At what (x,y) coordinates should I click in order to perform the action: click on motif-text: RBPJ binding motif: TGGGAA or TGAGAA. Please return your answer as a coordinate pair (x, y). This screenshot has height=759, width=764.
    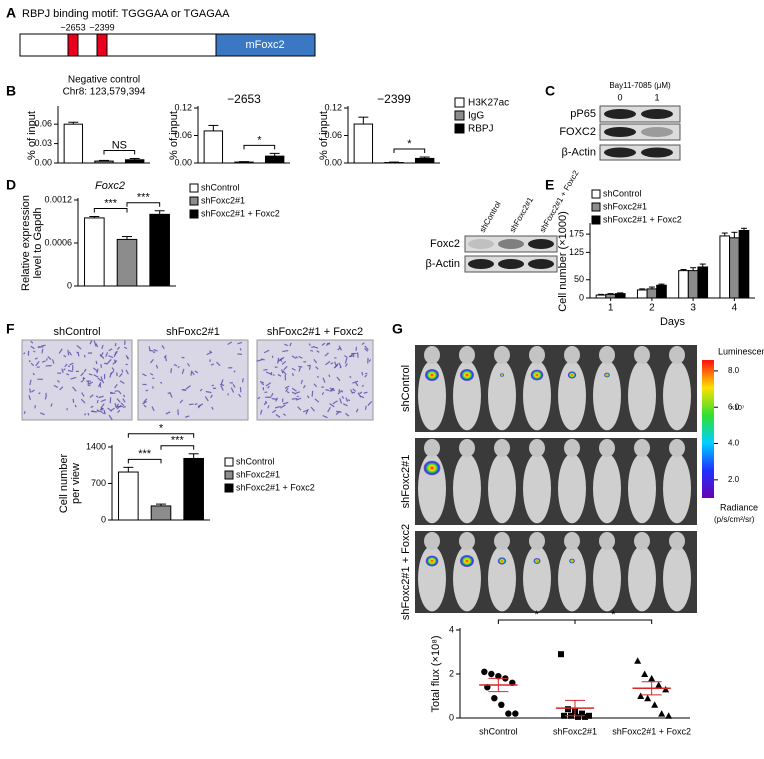
    Looking at the image, I should click on (126, 14).